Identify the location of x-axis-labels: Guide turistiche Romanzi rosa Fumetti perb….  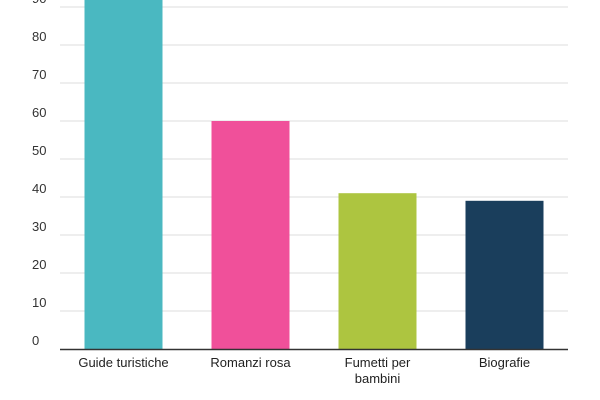
(304, 370).